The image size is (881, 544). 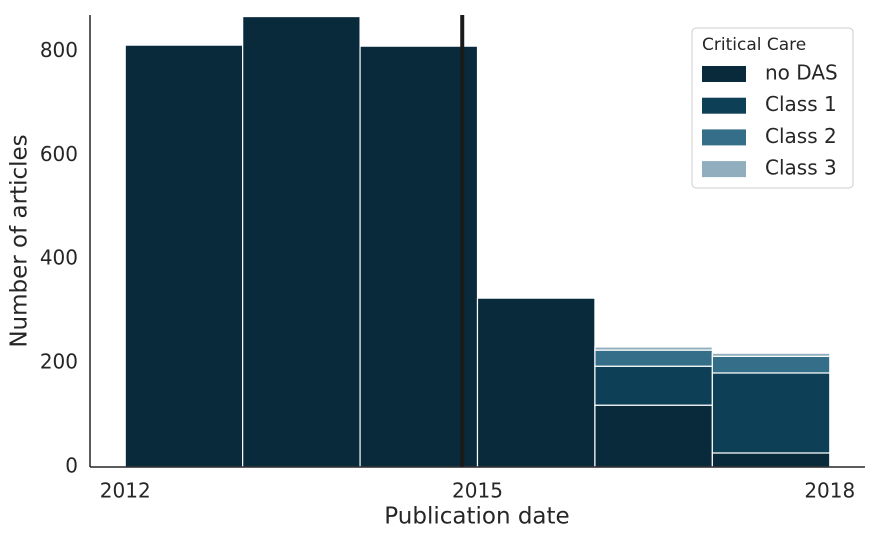 I want to click on y-tick-label: 800, so click(x=59, y=50).